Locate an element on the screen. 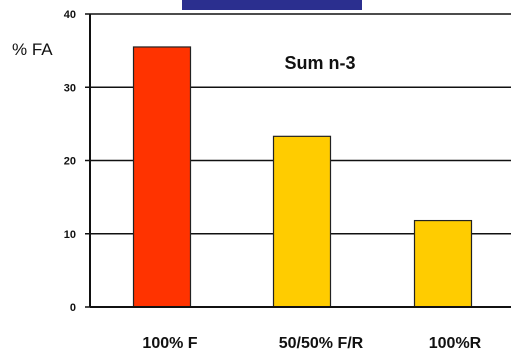 The image size is (511, 358). x-category-label: 100%R is located at coordinates (455, 343).